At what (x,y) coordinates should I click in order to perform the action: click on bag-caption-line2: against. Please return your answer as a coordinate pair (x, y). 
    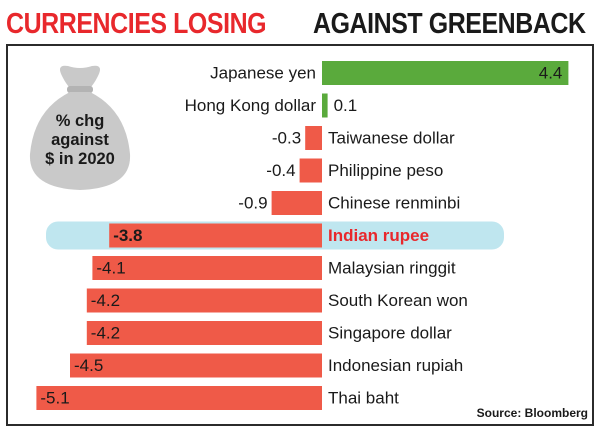
    Looking at the image, I should click on (80, 140).